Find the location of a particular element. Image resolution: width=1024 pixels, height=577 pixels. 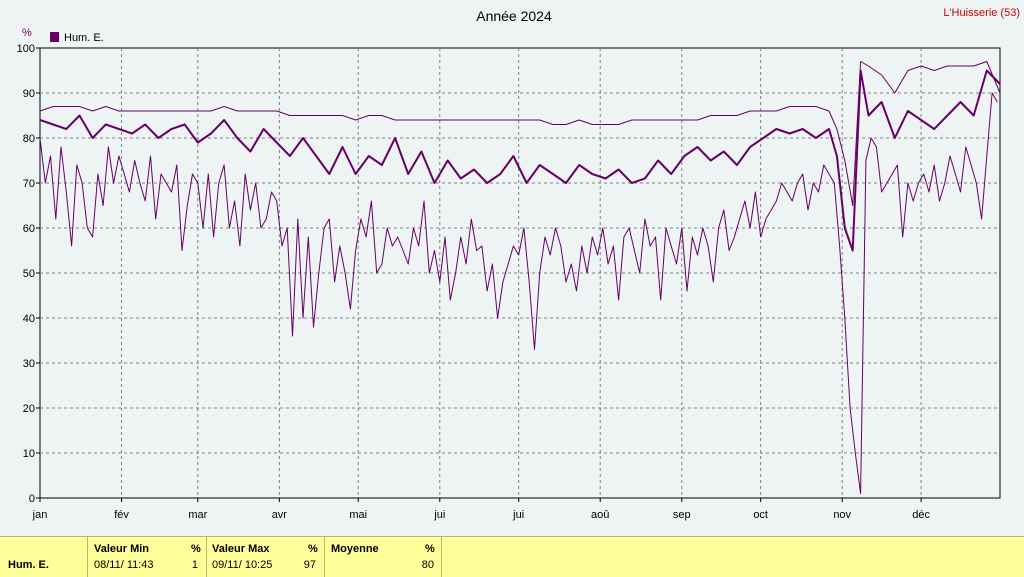

y-tick-label: 10 is located at coordinates (29, 454).